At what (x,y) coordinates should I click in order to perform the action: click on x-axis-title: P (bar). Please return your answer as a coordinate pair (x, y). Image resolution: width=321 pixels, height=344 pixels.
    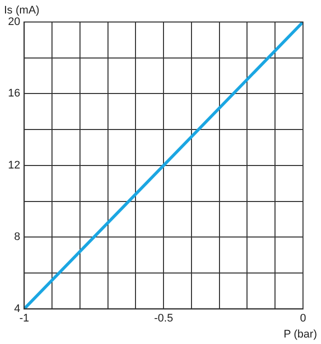
    Looking at the image, I should click on (300, 334).